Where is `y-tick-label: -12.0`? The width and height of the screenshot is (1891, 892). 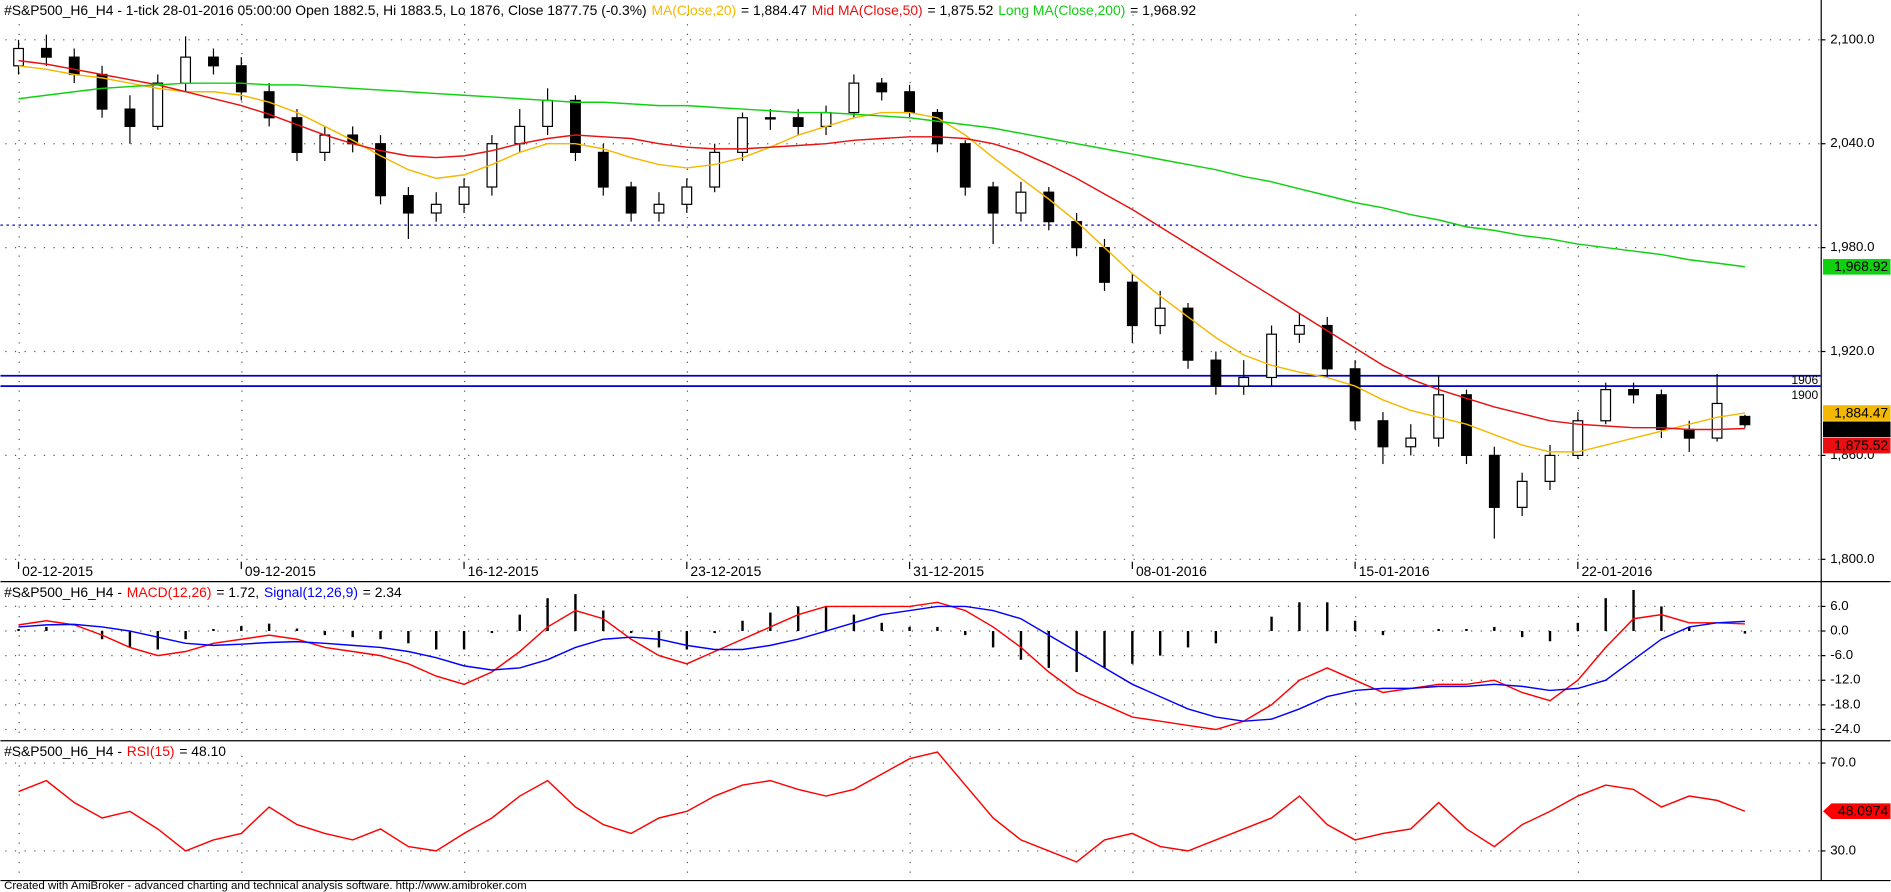
y-tick-label: -12.0 is located at coordinates (1845, 679).